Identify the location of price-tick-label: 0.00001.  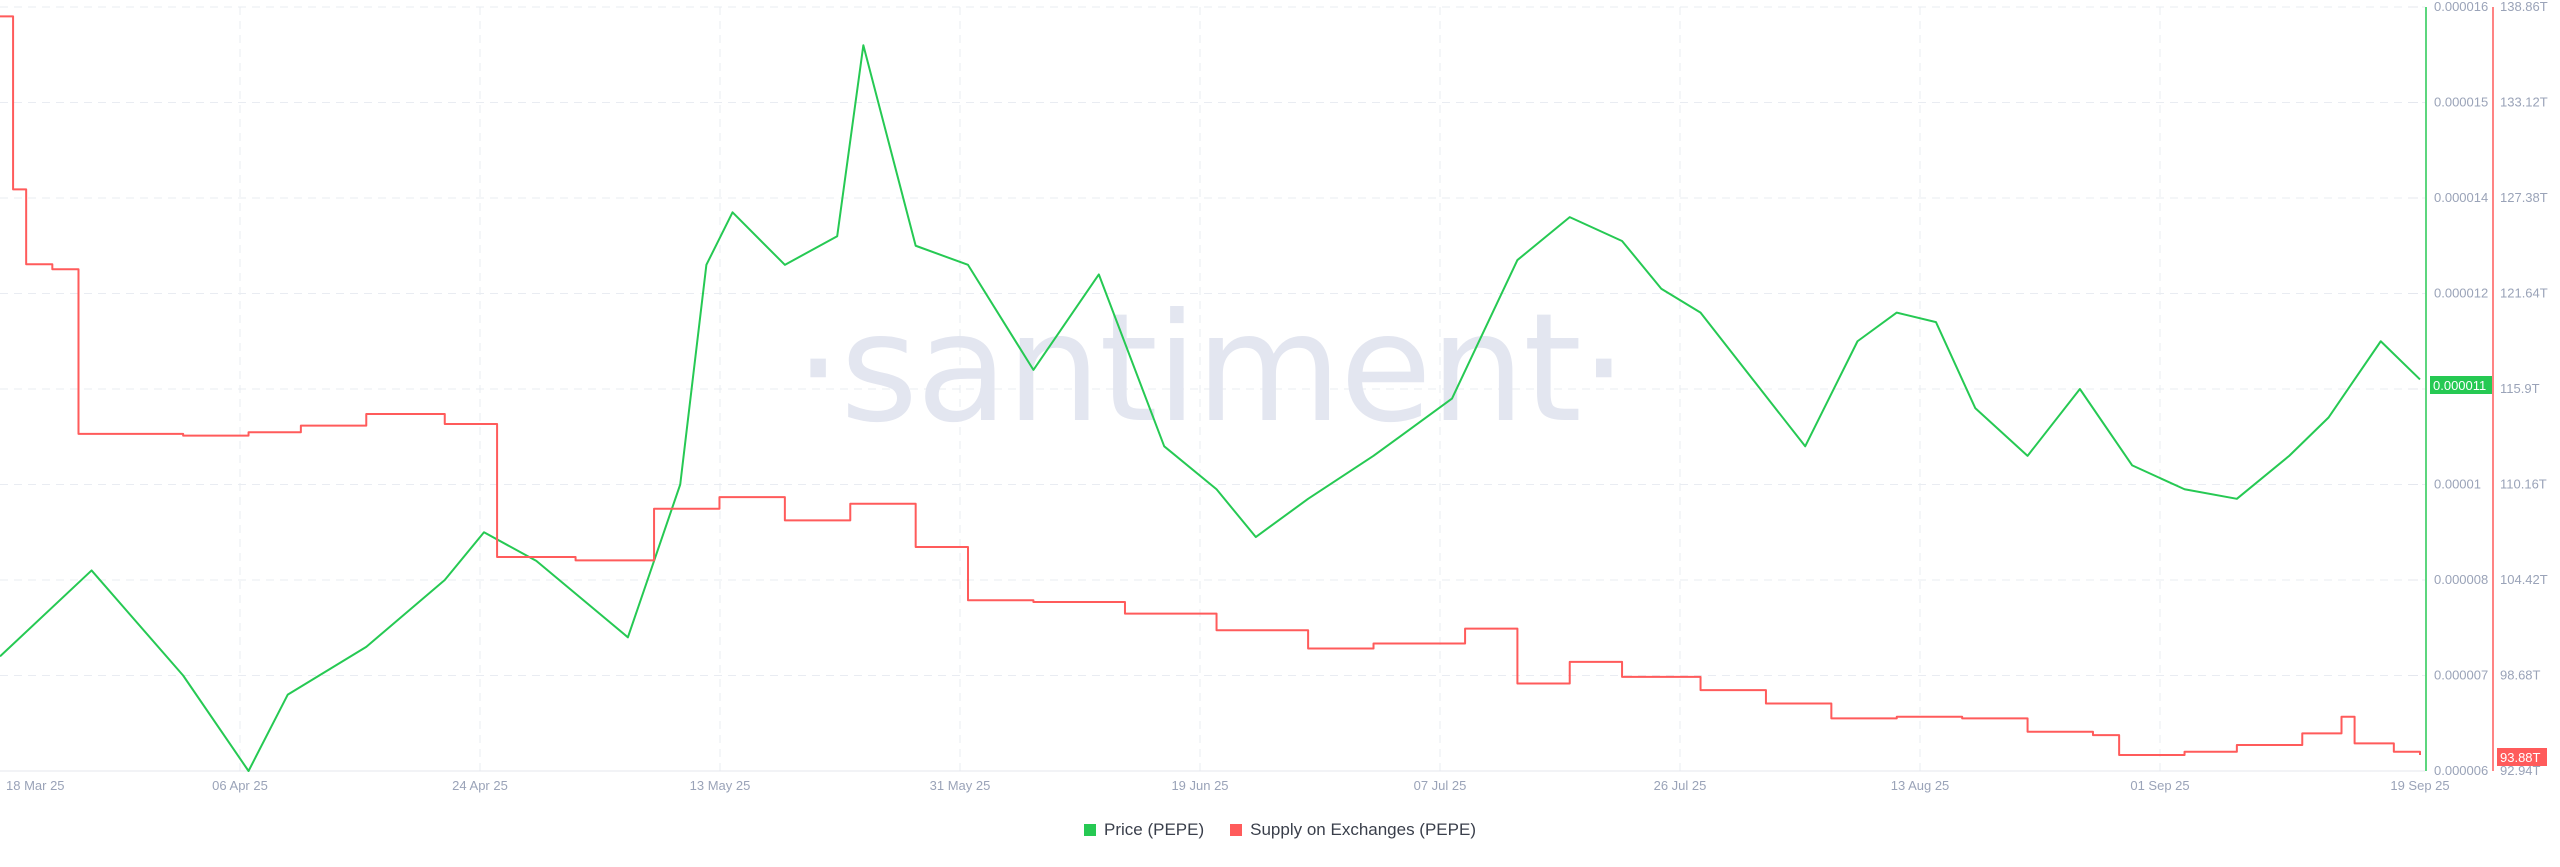
(2457, 484).